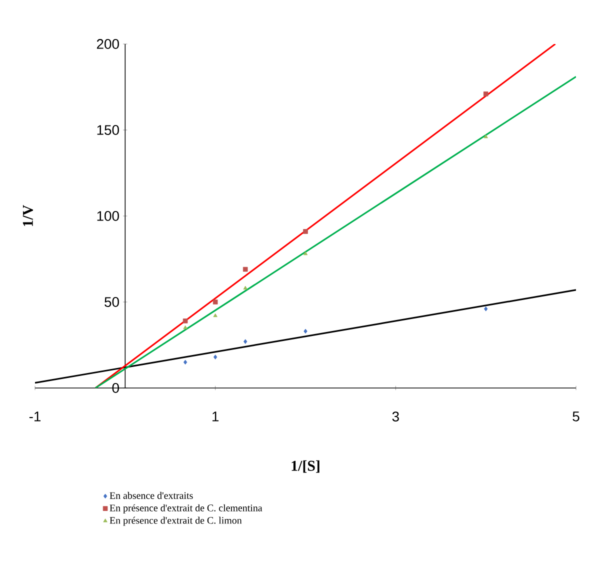 The height and width of the screenshot is (588, 590). I want to click on legend-label: En absence d'extraits, so click(151, 495).